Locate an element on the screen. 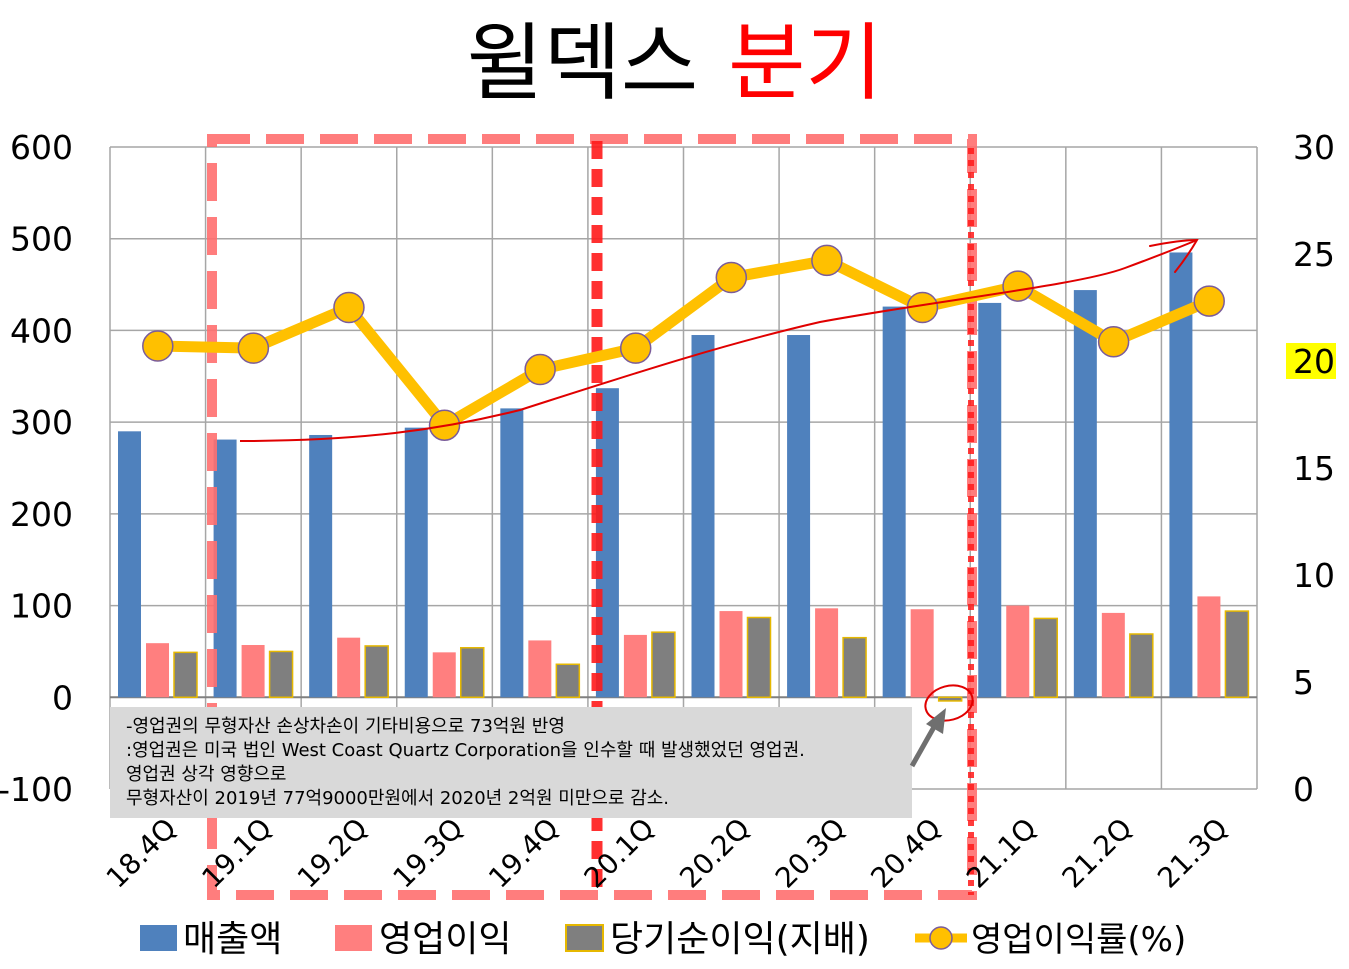 The image size is (1349, 969). x-category-label: 19.4Q is located at coordinates (523, 853).